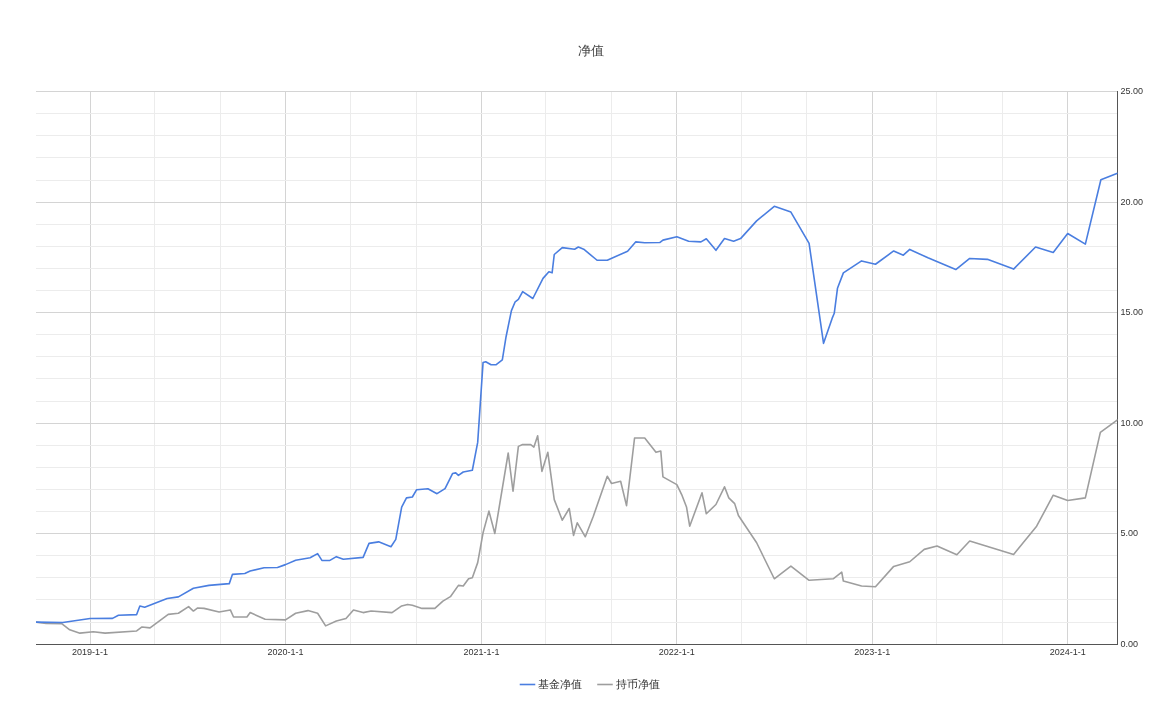 This screenshot has width=1166, height=720. I want to click on legend-label: 持币净值, so click(637, 683).